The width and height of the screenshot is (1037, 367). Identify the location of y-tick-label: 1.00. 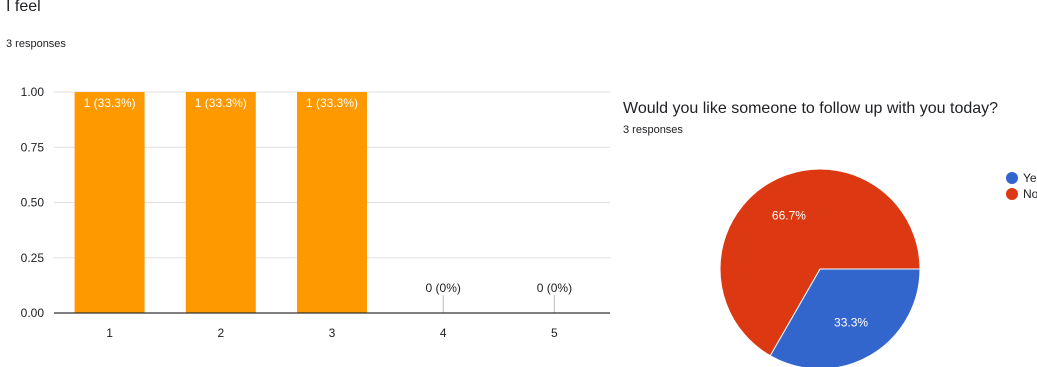
(33, 92).